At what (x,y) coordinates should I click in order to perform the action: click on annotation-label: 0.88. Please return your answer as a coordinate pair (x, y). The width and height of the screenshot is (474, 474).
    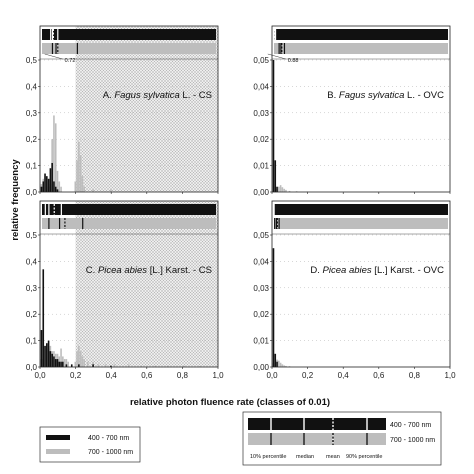
    Looking at the image, I should click on (293, 61).